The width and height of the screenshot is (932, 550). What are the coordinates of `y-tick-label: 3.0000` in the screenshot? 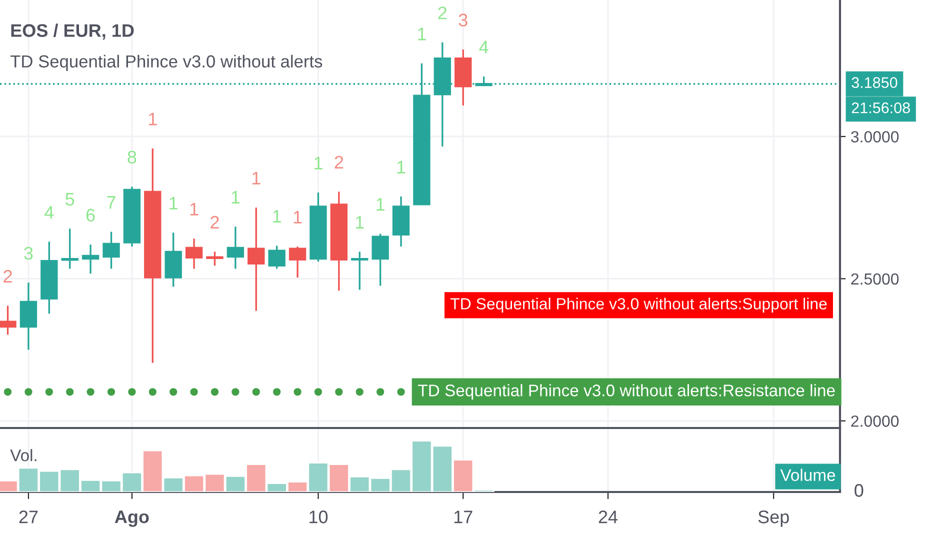 It's located at (875, 136).